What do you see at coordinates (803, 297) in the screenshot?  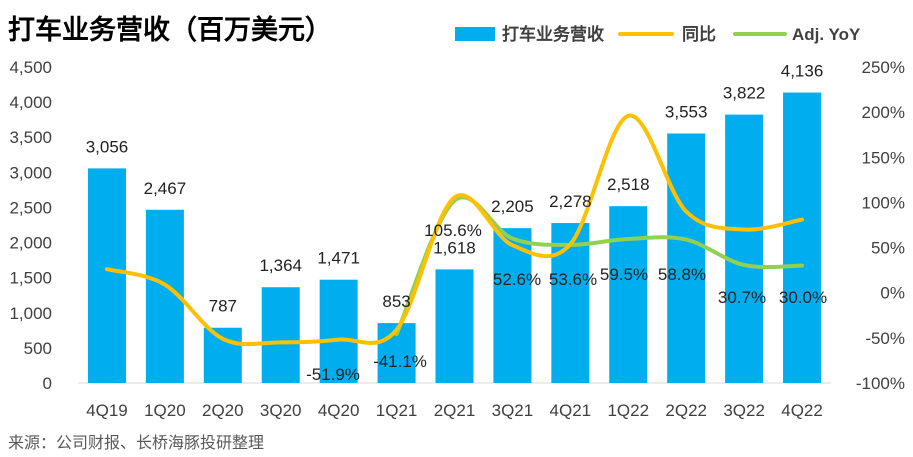 I see `adj-yoy-value-label: 30.0%` at bounding box center [803, 297].